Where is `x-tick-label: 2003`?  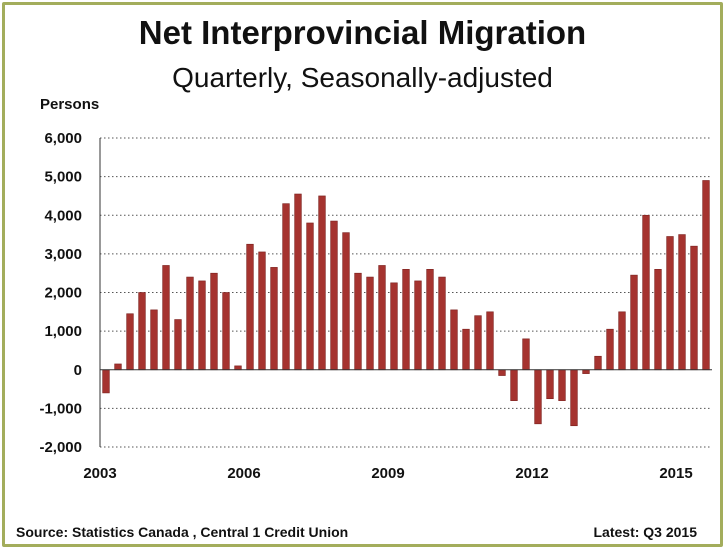 x-tick-label: 2003 is located at coordinates (99, 473).